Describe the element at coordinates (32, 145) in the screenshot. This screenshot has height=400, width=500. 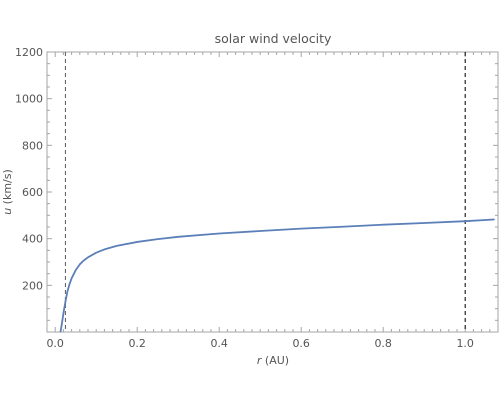
I see `y-tick-label: 800` at that location.